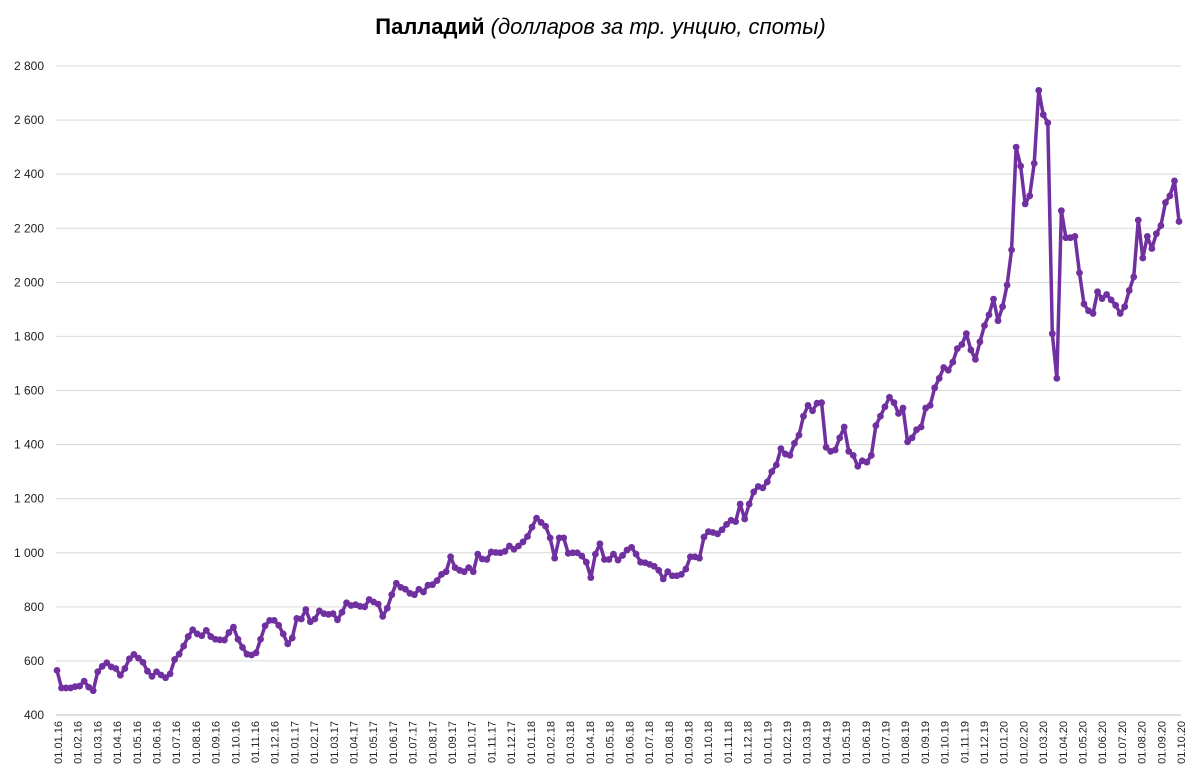 This screenshot has height=780, width=1201. What do you see at coordinates (670, 742) in the screenshot?
I see `x-tick-label: 01.08.18` at bounding box center [670, 742].